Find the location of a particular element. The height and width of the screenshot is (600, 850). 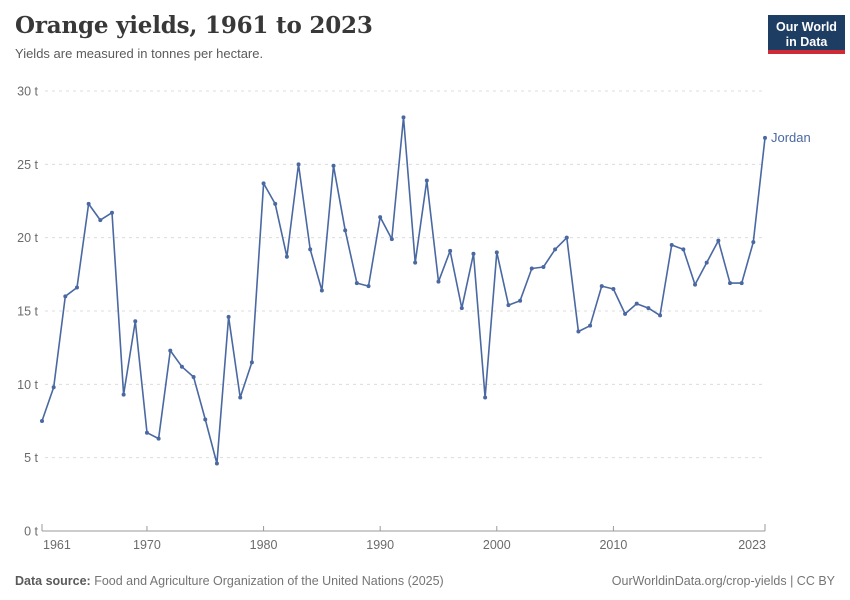

page-title: Orange yields, 1961 to 2023 is located at coordinates (194, 25).